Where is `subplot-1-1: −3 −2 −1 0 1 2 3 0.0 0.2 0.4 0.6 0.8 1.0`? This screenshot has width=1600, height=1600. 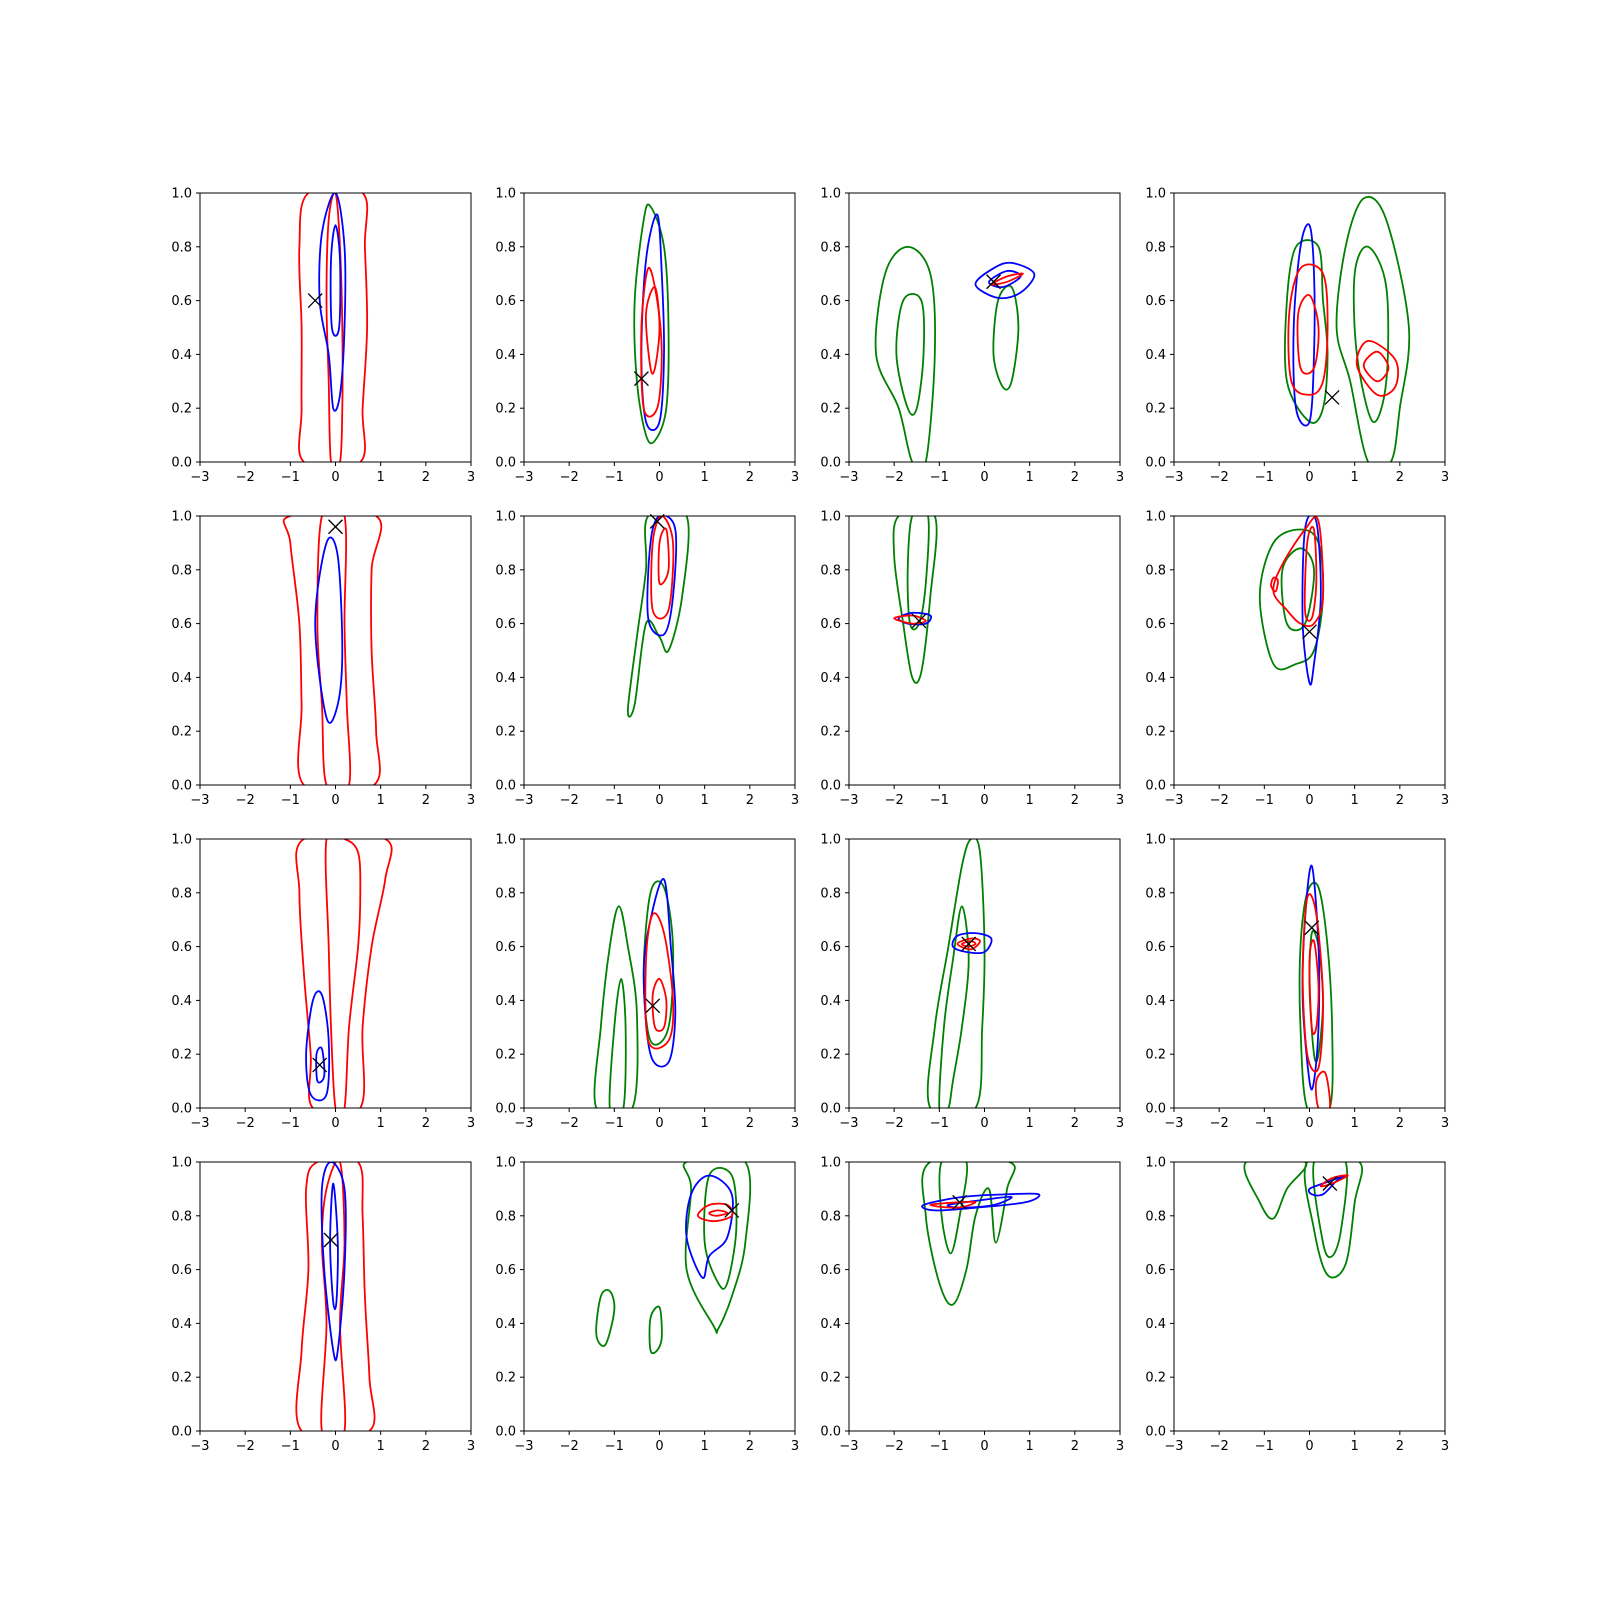 subplot-1-1: −3 −2 −1 0 1 2 3 0.0 0.2 0.4 0.6 0.8 1.0 is located at coordinates (323, 336).